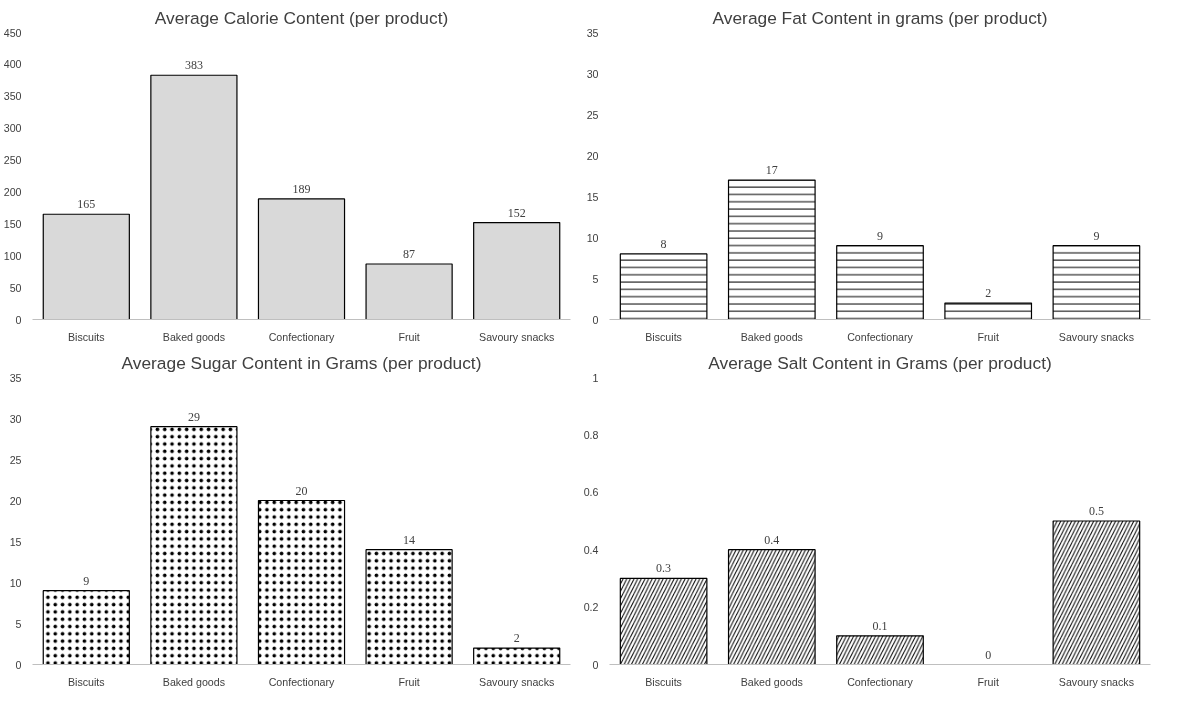  I want to click on y-tick-label: 300, so click(12, 128).